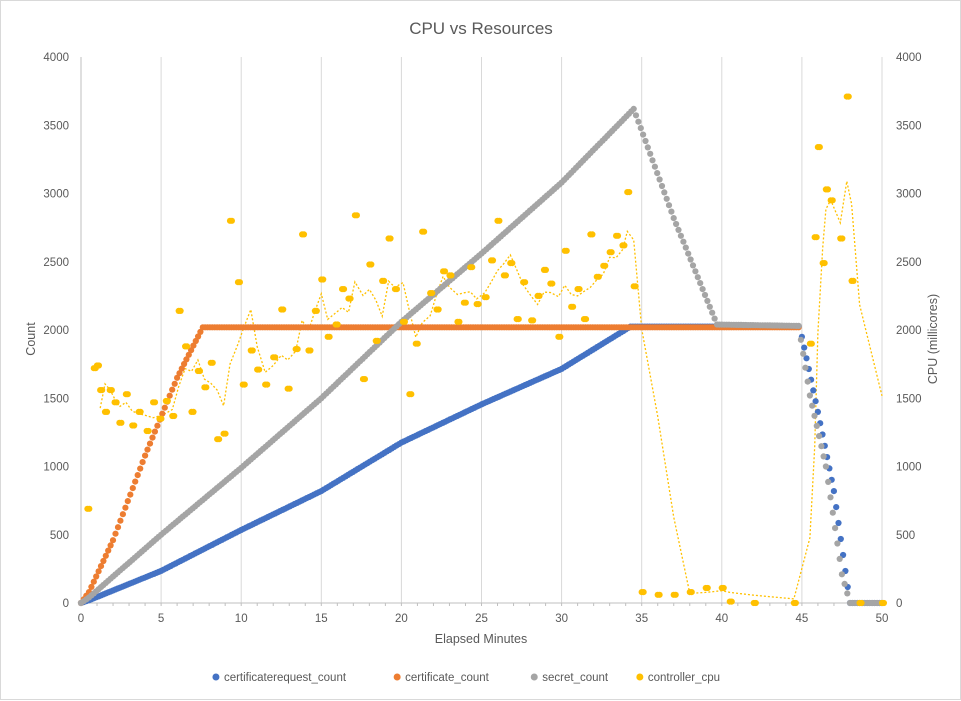 This screenshot has width=961, height=701. I want to click on y-axis-title: Count, so click(31, 339).